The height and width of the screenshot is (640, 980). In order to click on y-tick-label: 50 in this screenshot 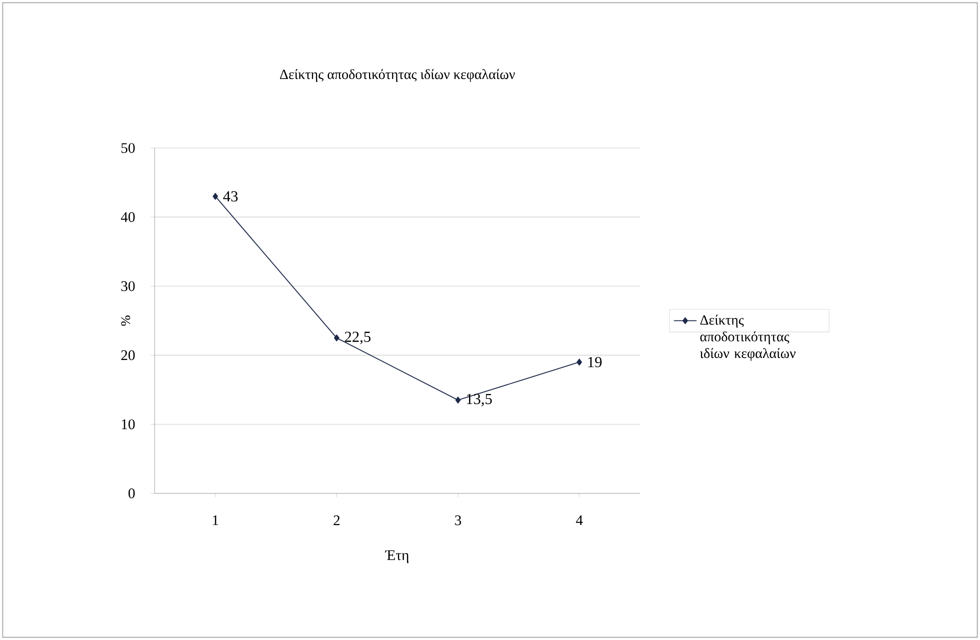, I will do `click(128, 148)`.